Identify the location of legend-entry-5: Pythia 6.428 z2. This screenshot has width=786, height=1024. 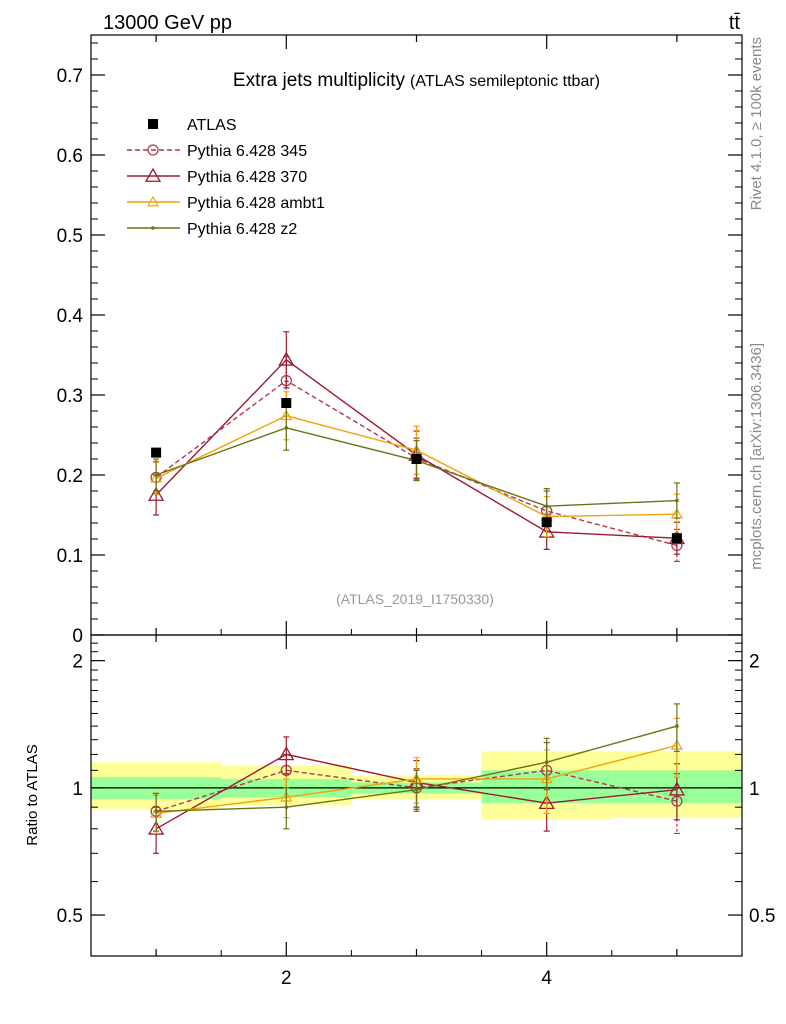
(212, 229).